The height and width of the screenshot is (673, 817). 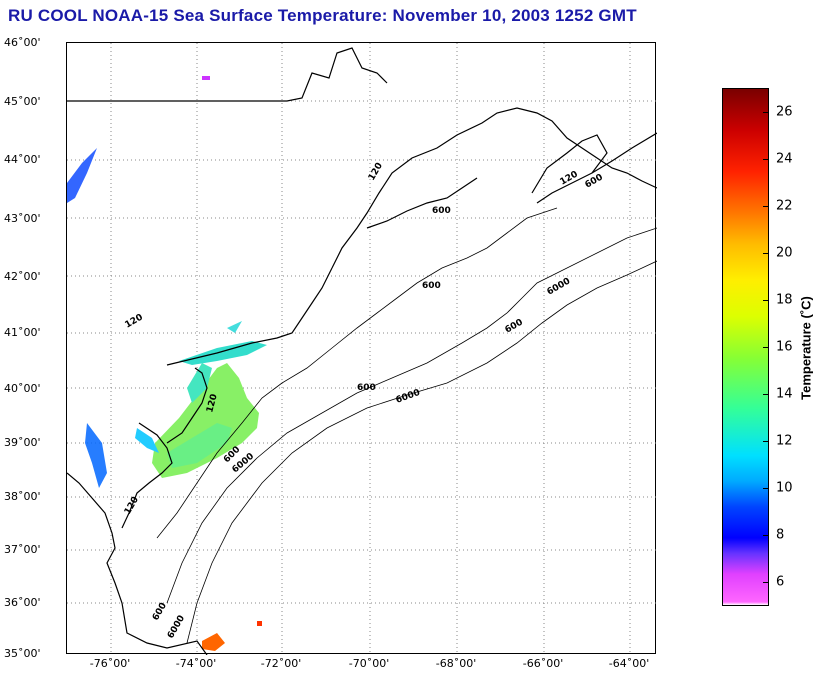 I want to click on isobath-label-6000-b: 6000, so click(x=408, y=397).